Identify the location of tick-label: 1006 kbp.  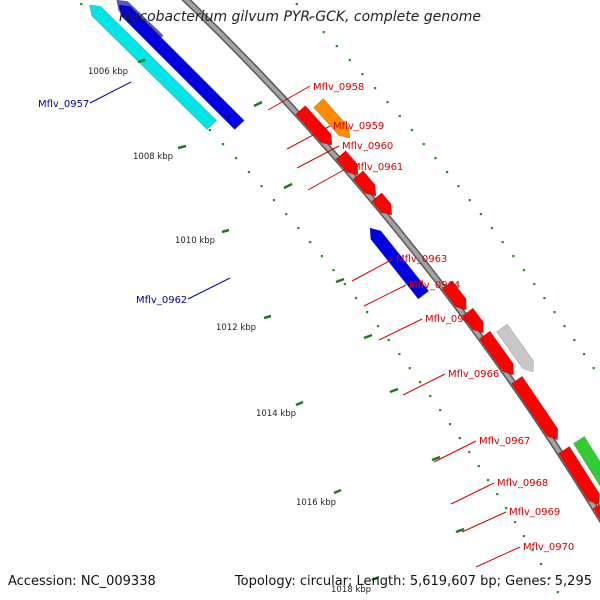
(108, 72).